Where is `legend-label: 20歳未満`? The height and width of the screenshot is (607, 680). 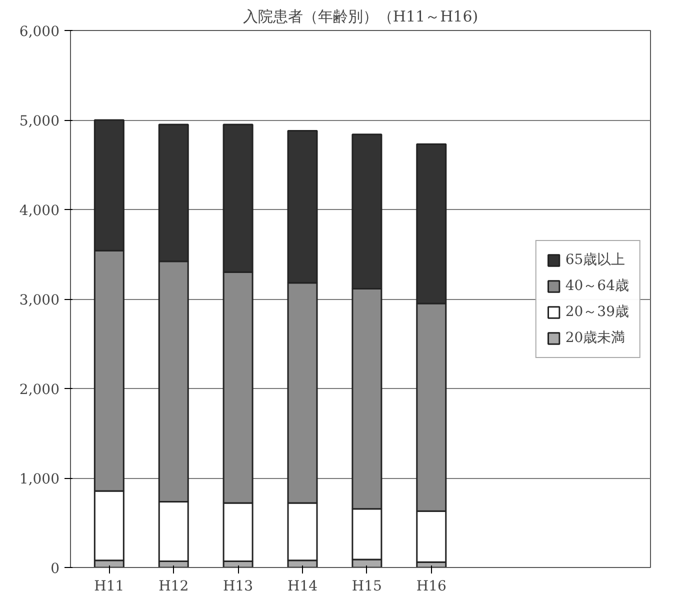 legend-label: 20歳未満 is located at coordinates (595, 337).